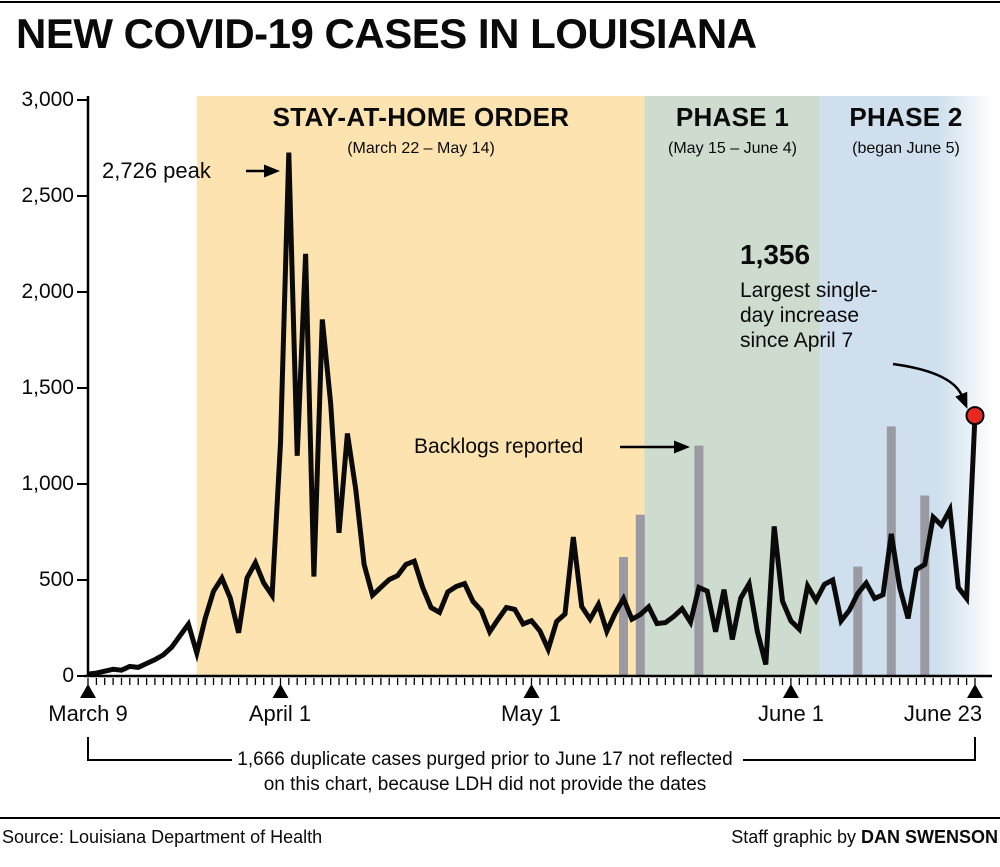 This screenshot has height=867, width=1000. I want to click on final-note-line: day increase, so click(800, 315).